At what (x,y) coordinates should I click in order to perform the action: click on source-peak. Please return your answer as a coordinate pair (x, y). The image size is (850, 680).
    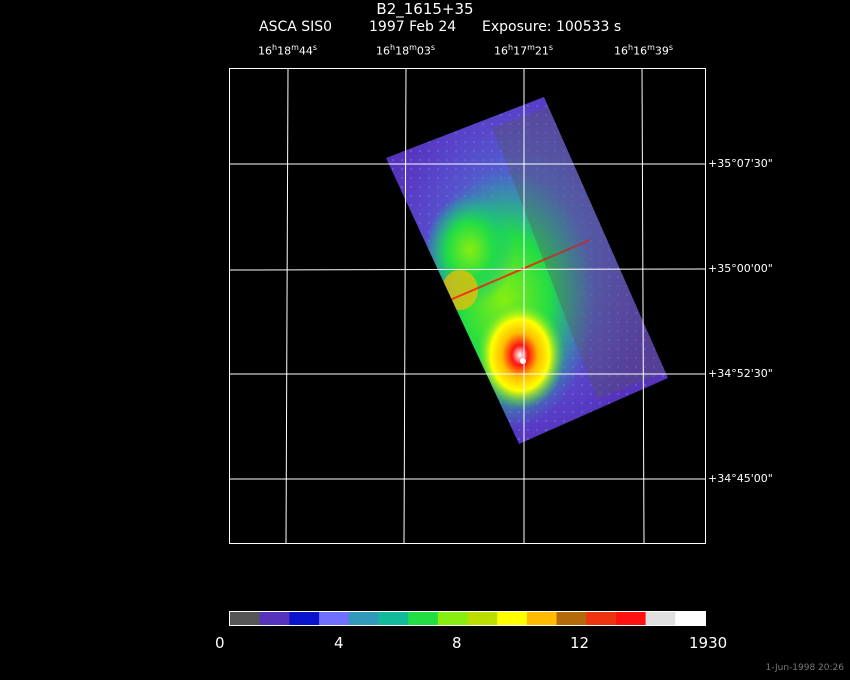
    Looking at the image, I should click on (523, 361).